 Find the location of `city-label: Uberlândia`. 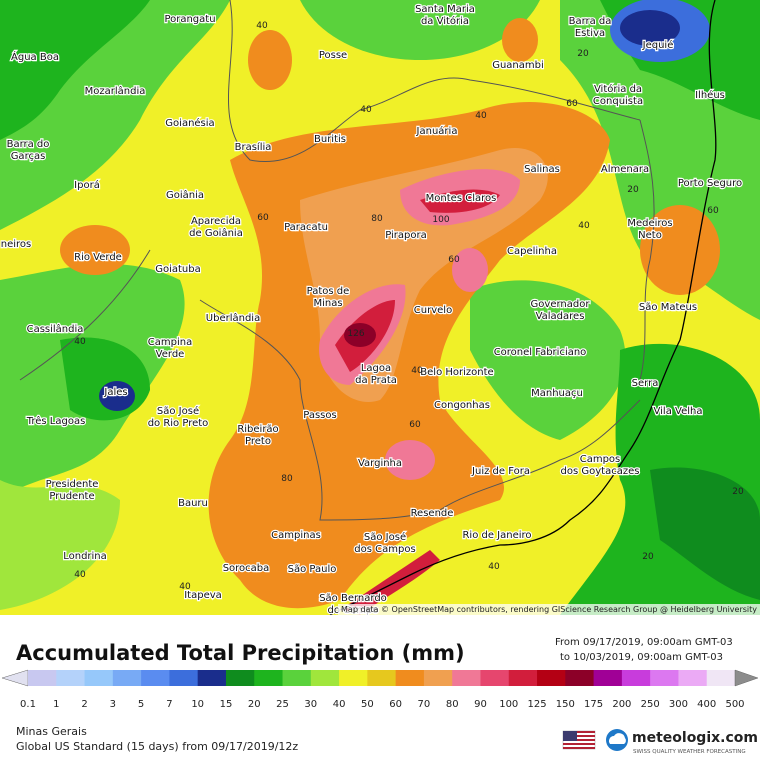

city-label: Uberlândia is located at coordinates (233, 318).